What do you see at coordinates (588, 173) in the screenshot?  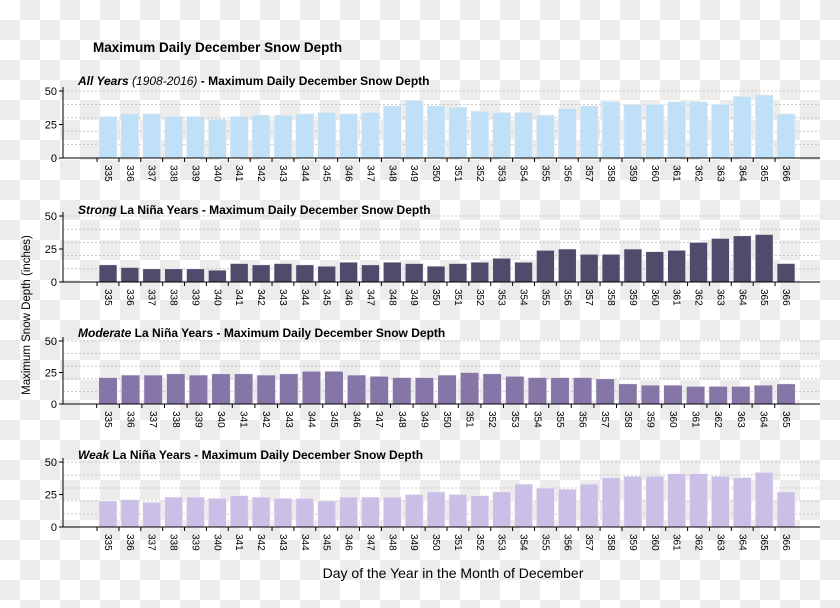 I see `x-tick-label: 357` at bounding box center [588, 173].